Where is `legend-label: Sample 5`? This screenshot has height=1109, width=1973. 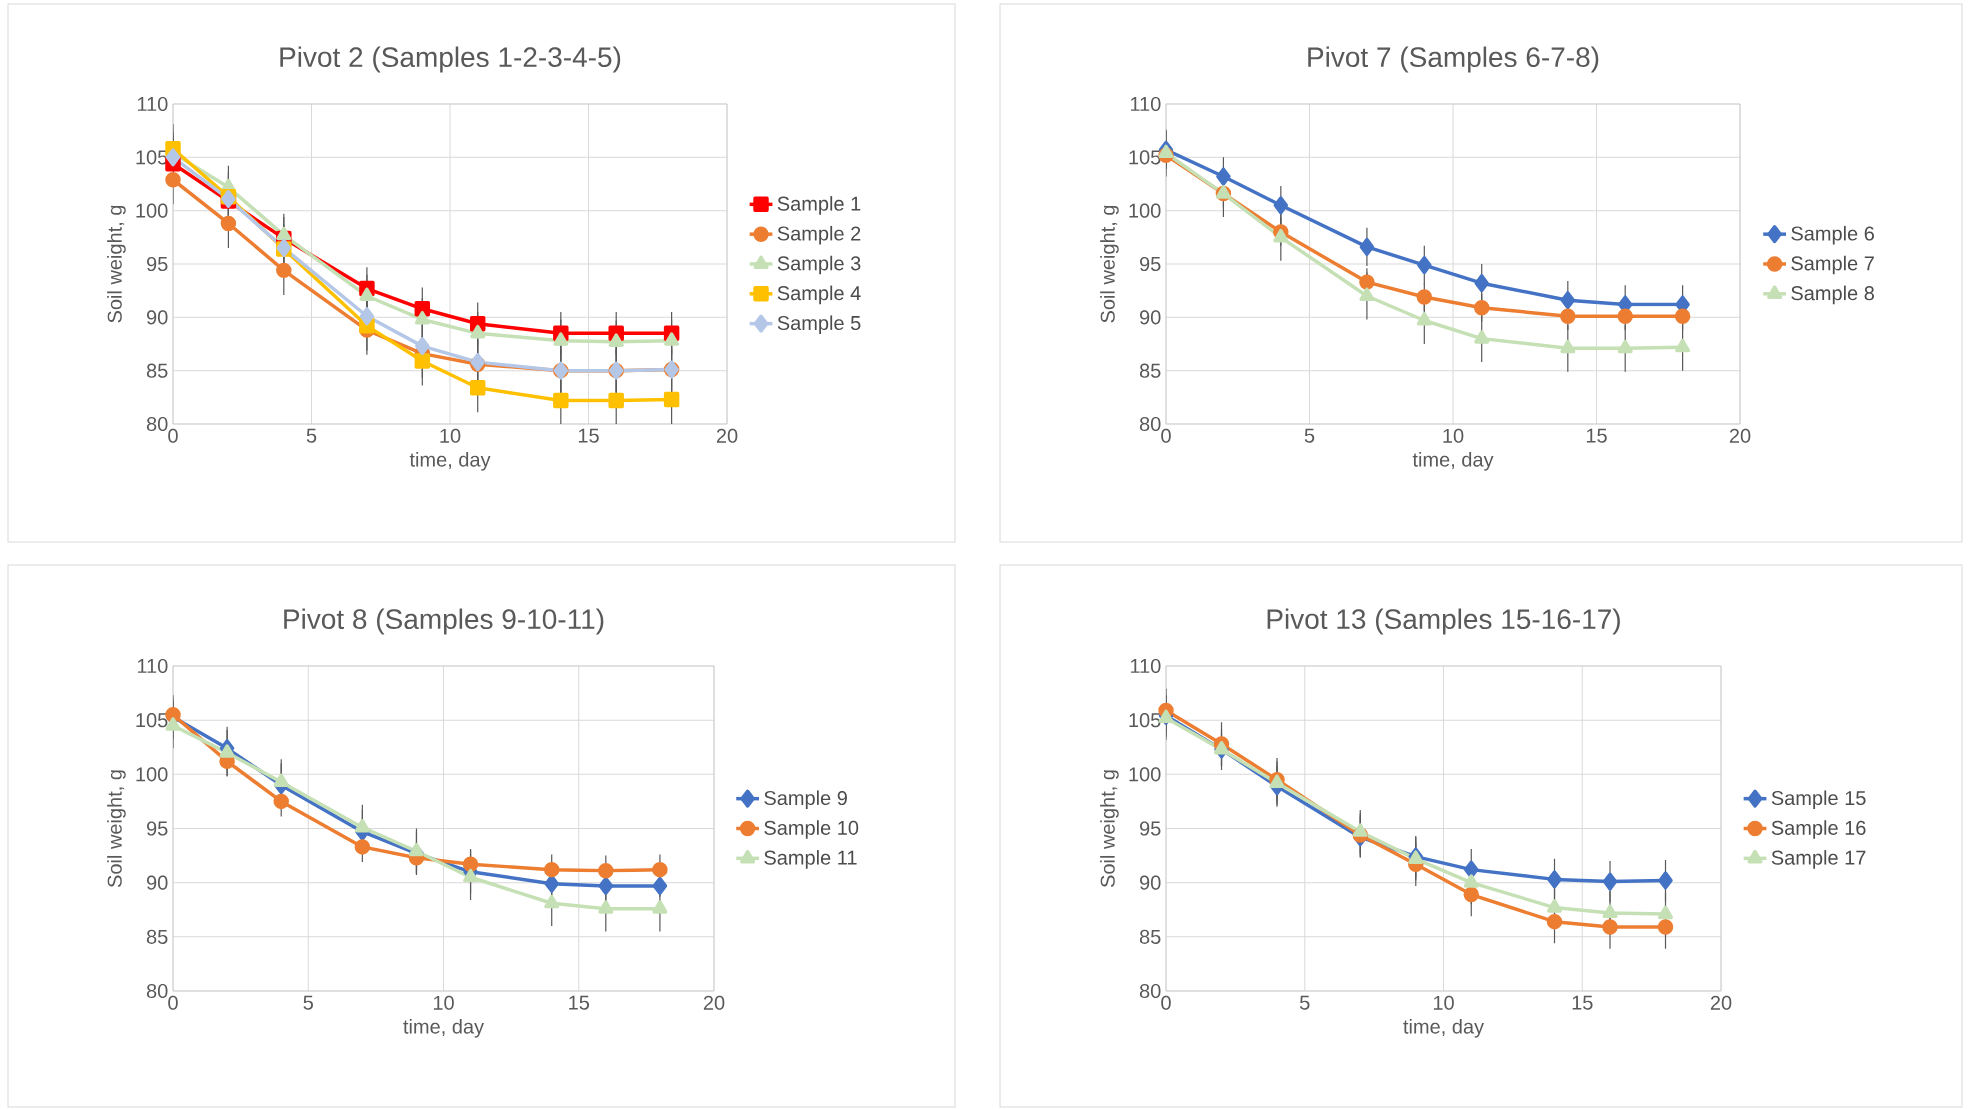 legend-label: Sample 5 is located at coordinates (819, 325).